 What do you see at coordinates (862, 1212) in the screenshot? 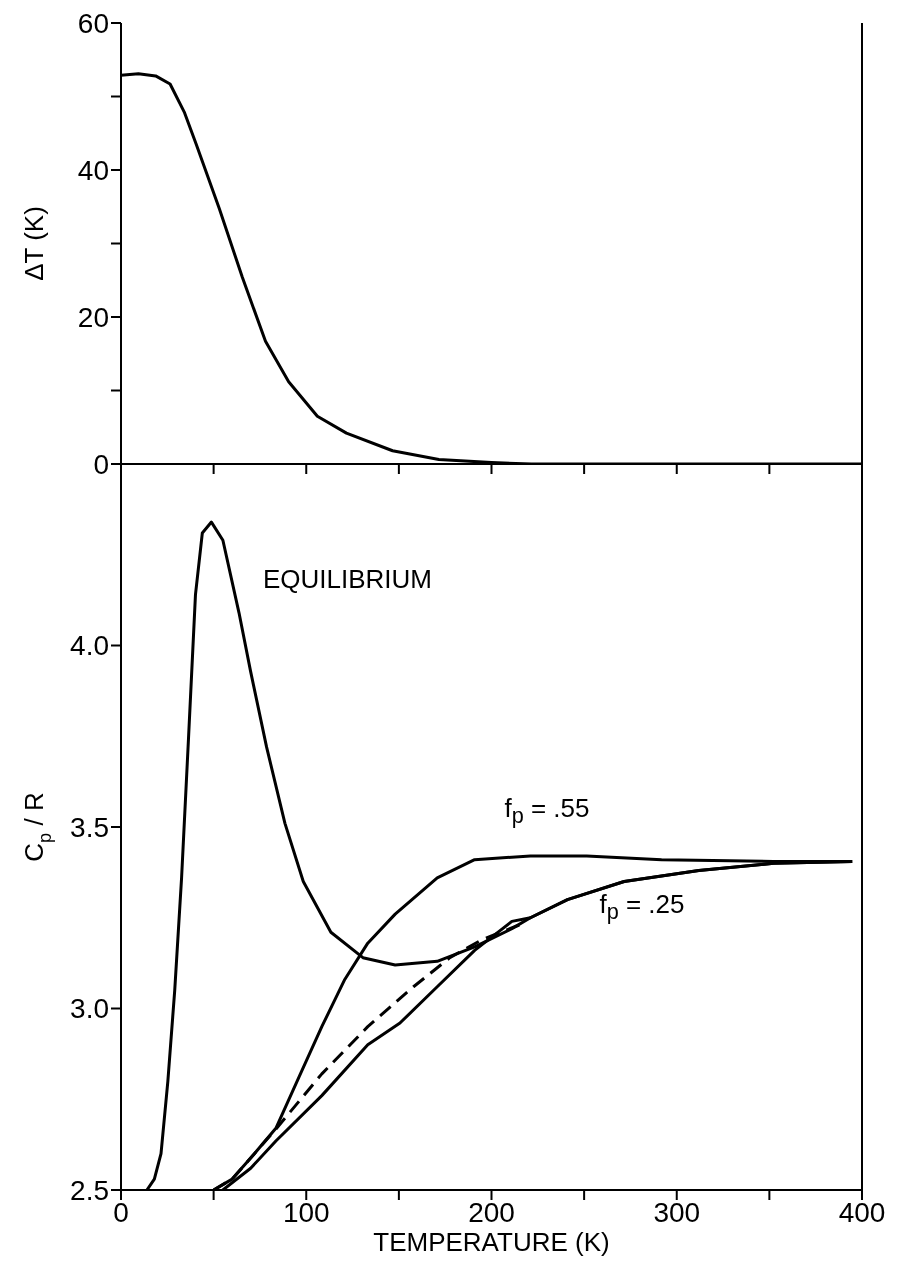
I see `x-tick-label: 400` at bounding box center [862, 1212].